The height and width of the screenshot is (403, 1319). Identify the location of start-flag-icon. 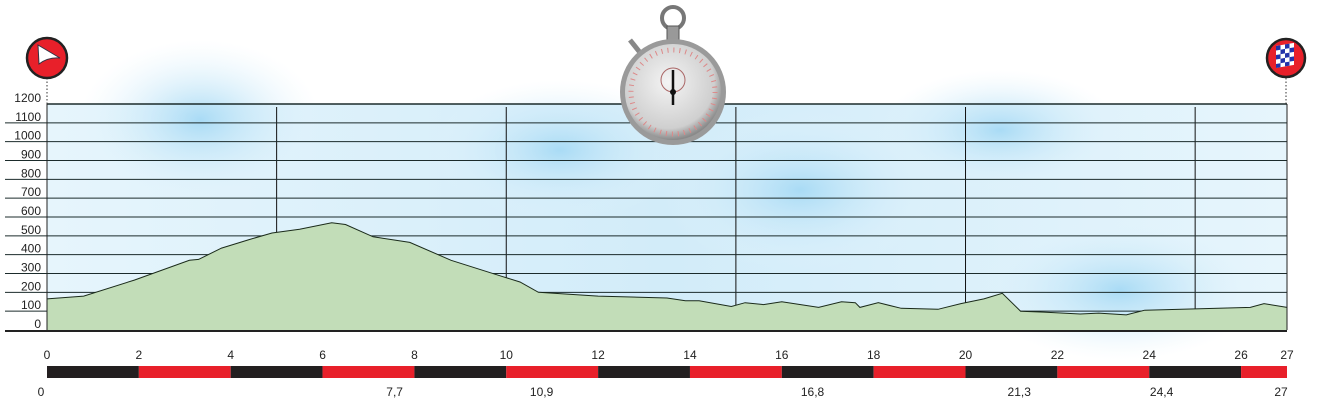
(47, 70).